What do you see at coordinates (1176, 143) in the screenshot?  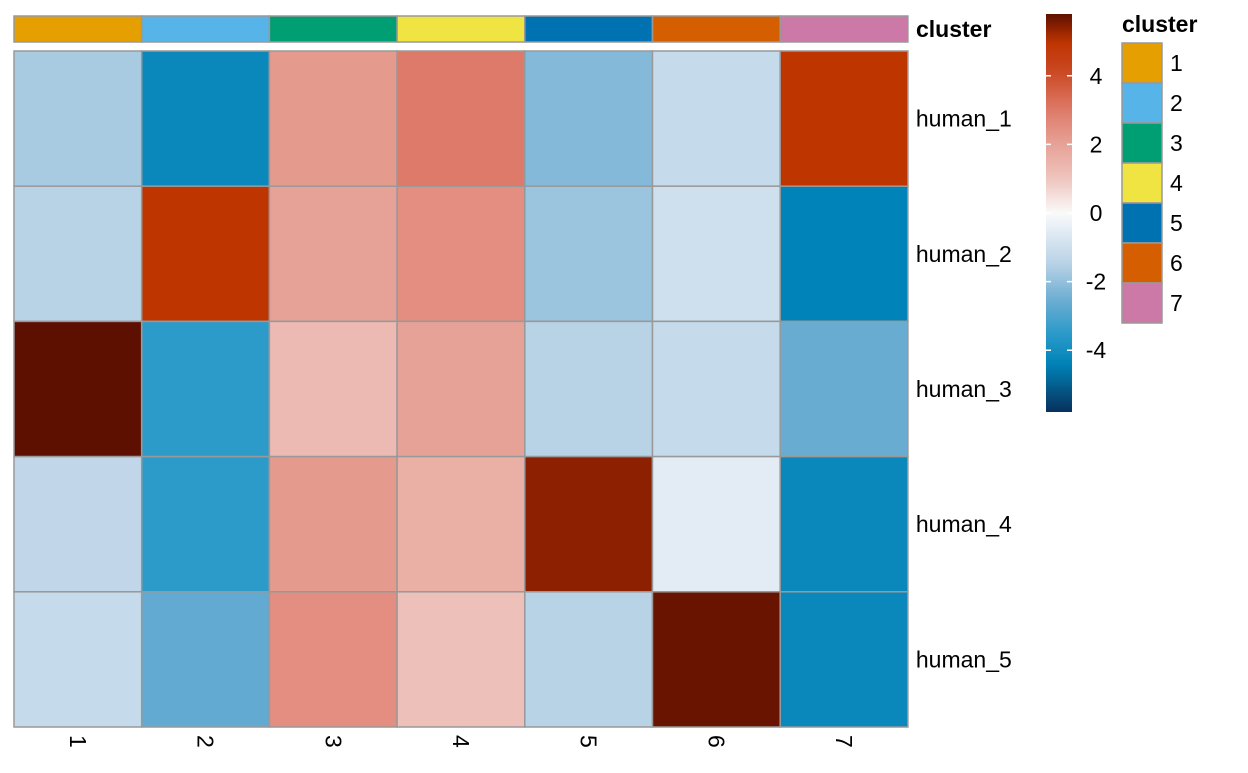 I see `legend-label: 3` at bounding box center [1176, 143].